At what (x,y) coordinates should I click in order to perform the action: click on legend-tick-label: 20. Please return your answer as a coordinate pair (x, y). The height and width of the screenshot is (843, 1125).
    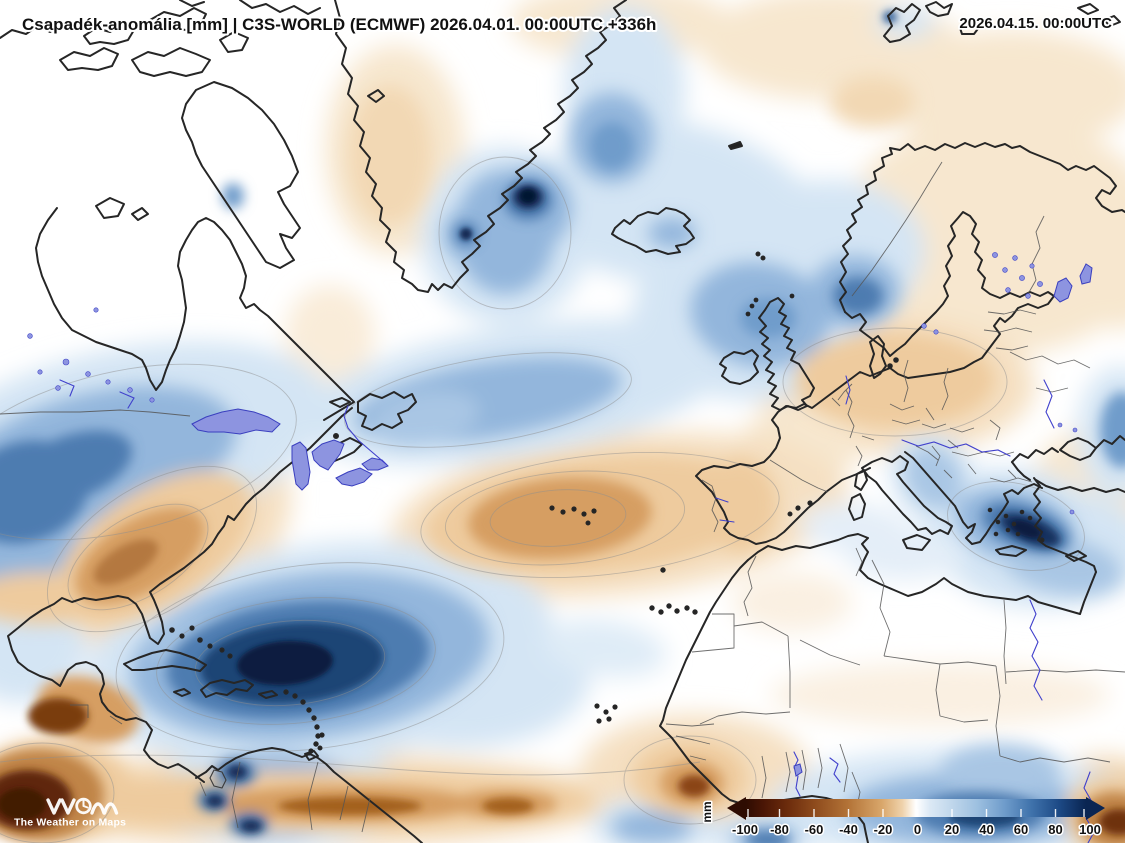
    Looking at the image, I should click on (952, 829).